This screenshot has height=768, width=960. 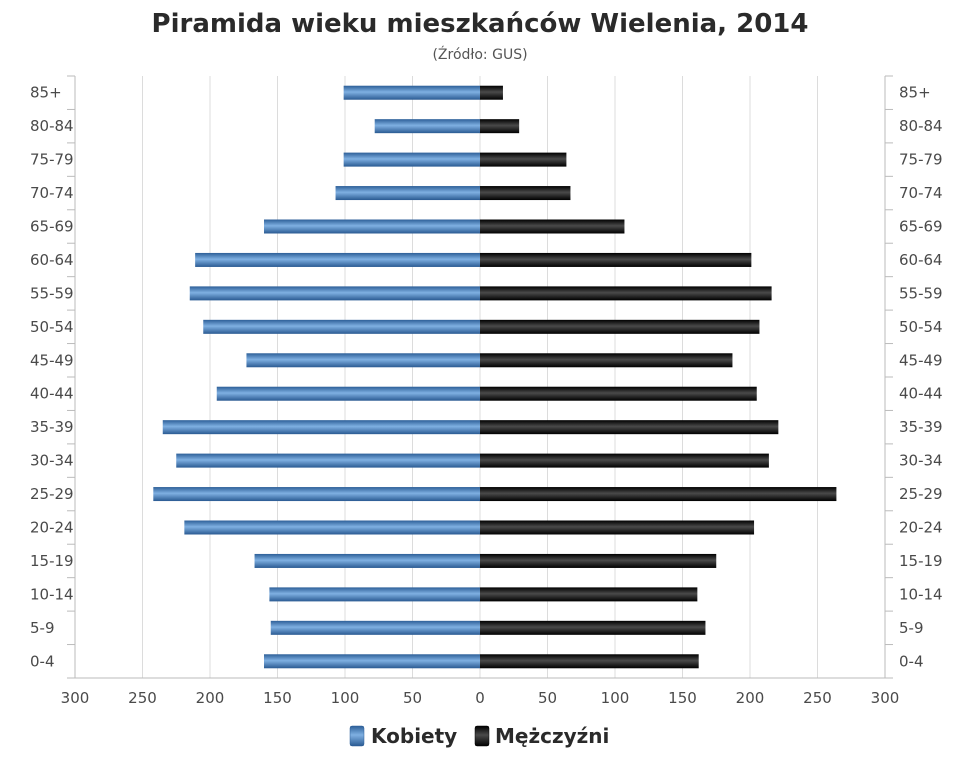 What do you see at coordinates (411, 92) in the screenshot?
I see `bar-kobiety-85+` at bounding box center [411, 92].